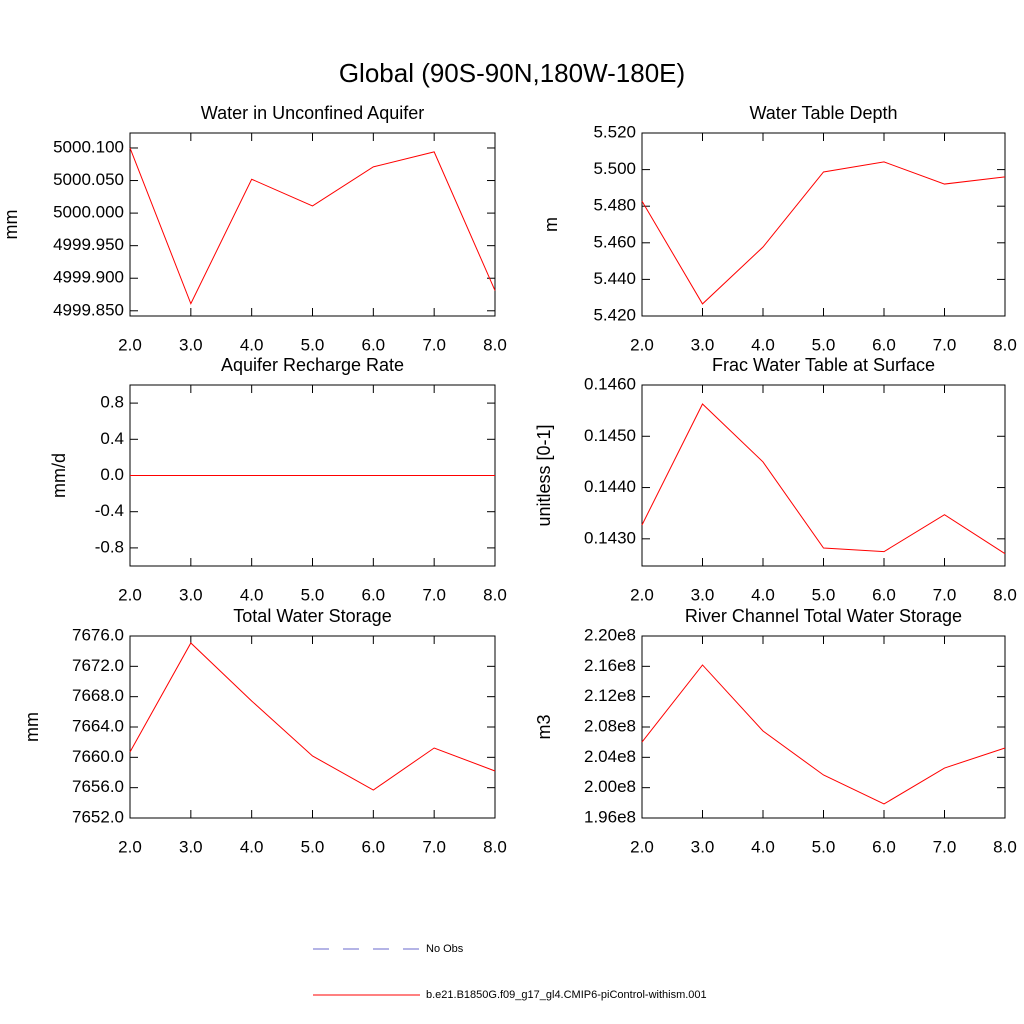  I want to click on y-tick-label: 2.00e8, so click(610, 786).